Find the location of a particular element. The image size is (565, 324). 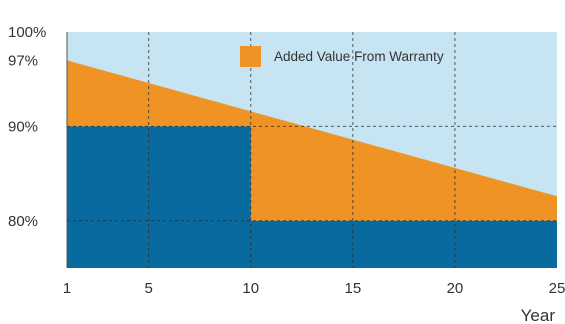

x-tick-label: 10 is located at coordinates (250, 288).